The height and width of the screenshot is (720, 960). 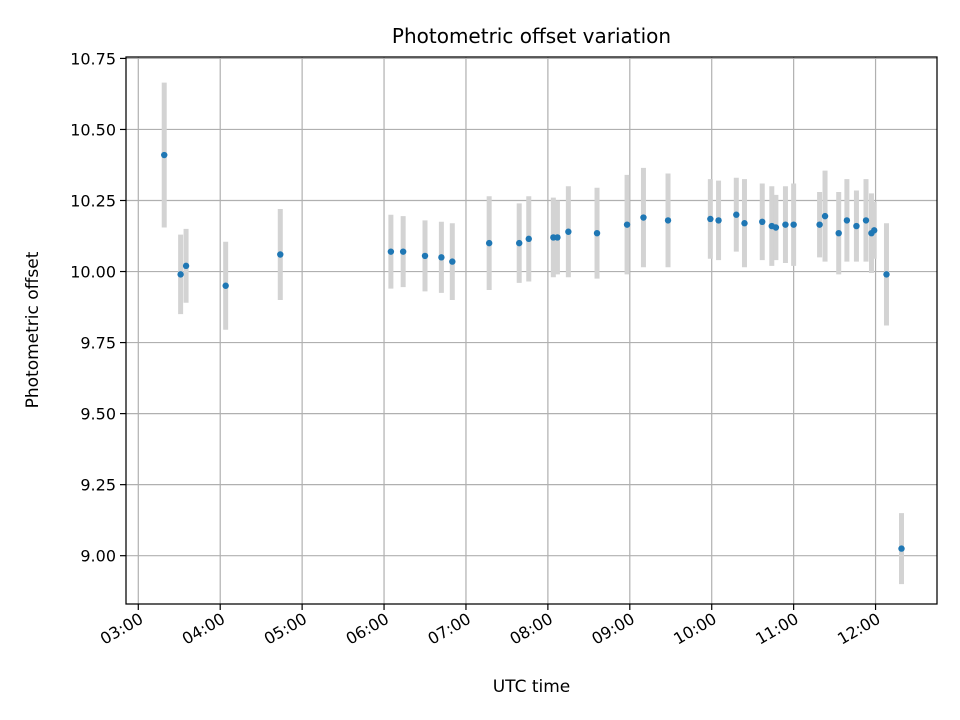 I want to click on y-axis-title: Photometric offset, so click(x=33, y=329).